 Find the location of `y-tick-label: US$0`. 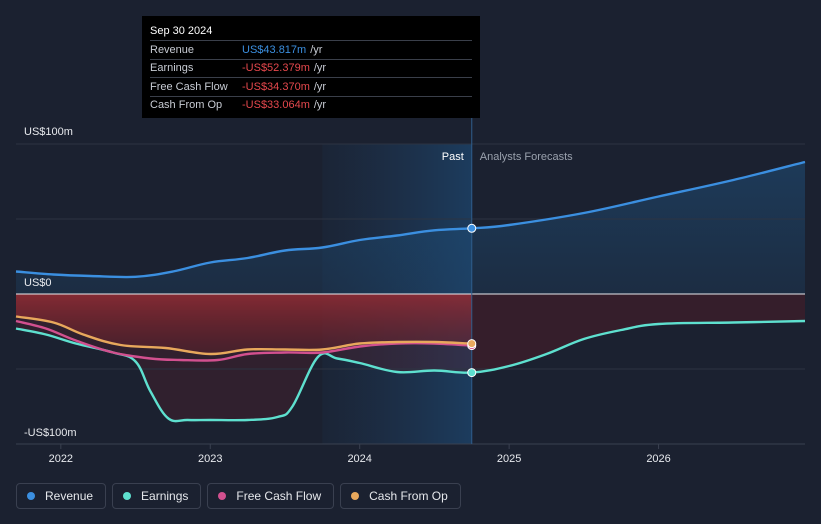

y-tick-label: US$0 is located at coordinates (38, 283).